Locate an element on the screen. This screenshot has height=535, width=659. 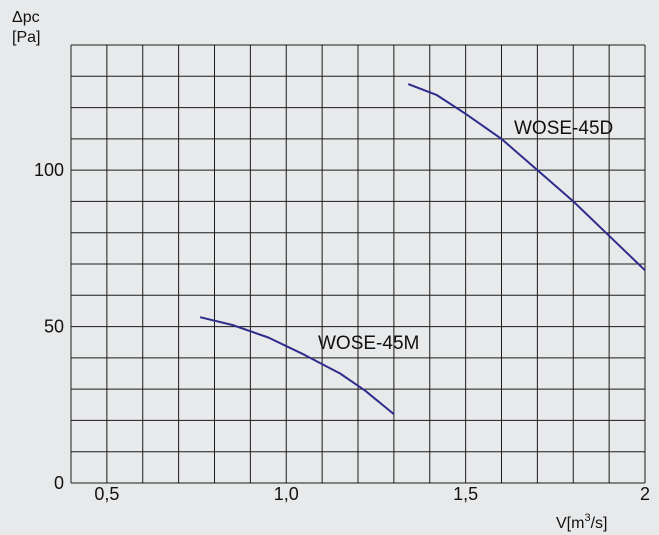
x-axis-label-suffix: /s] is located at coordinates (599, 523).